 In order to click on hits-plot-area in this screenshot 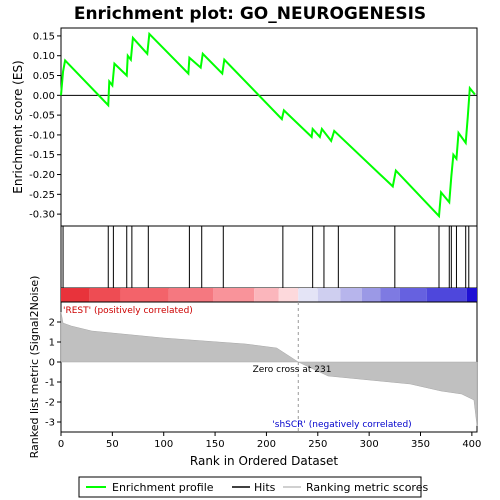, I will do `click(269, 257)`.